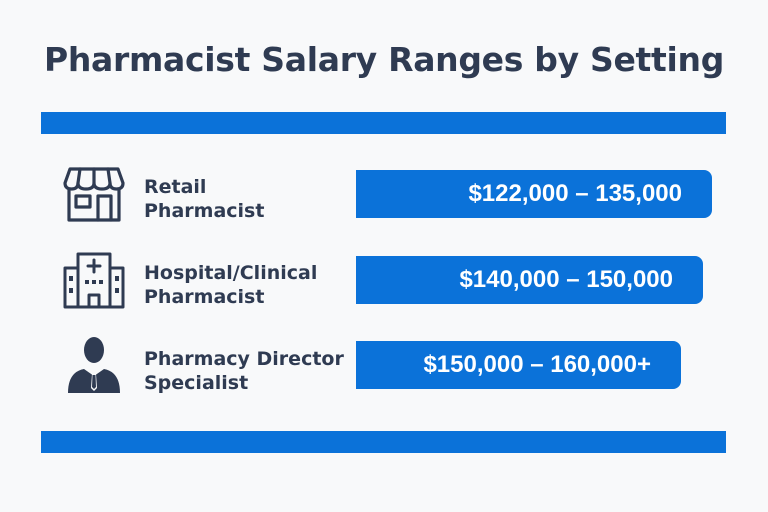 This screenshot has height=512, width=768. I want to click on row-label: Hospital/Clinical Pharmacist, so click(231, 285).